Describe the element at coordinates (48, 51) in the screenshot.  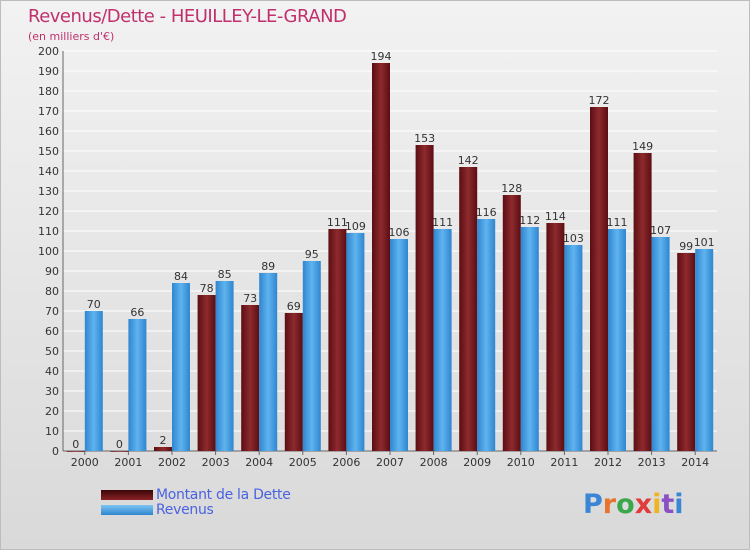
I see `y-tick-label: 200` at that location.